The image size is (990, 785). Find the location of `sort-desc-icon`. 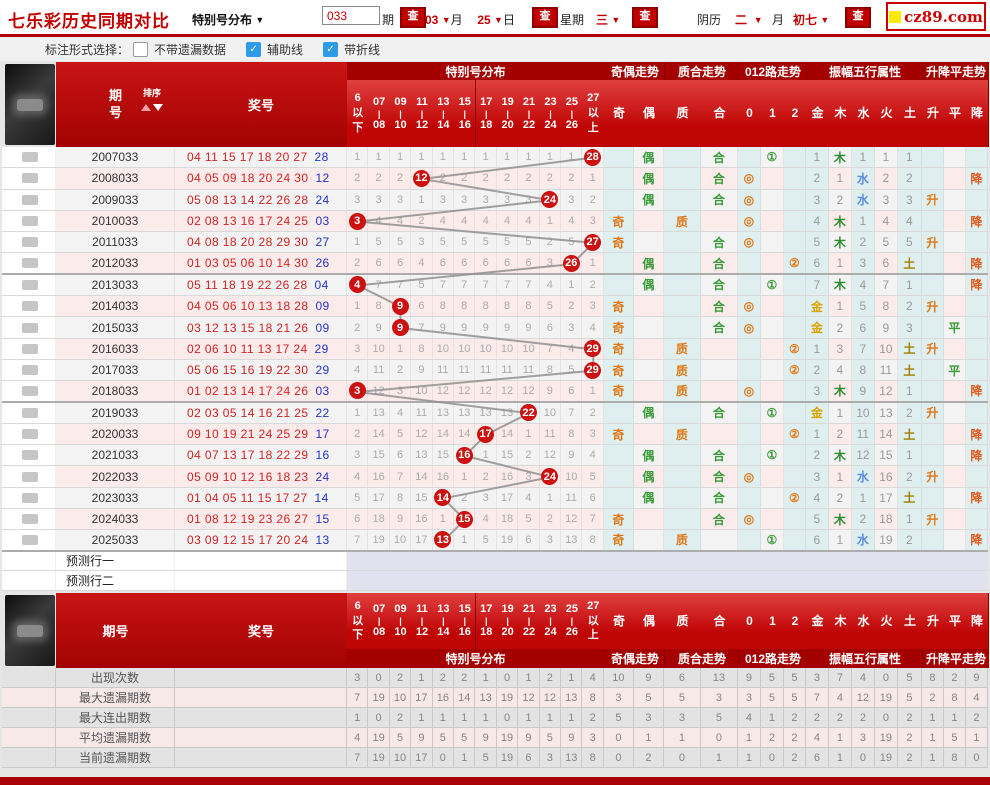

sort-desc-icon is located at coordinates (158, 107).